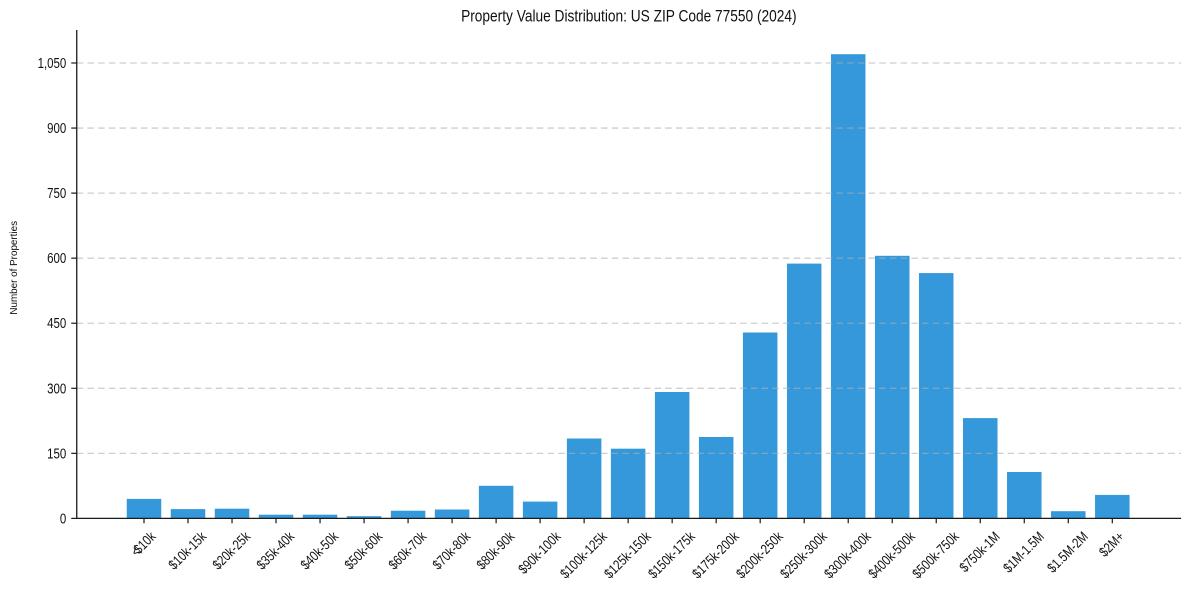 The height and width of the screenshot is (590, 1189). I want to click on svg-text: 750, so click(56, 193).